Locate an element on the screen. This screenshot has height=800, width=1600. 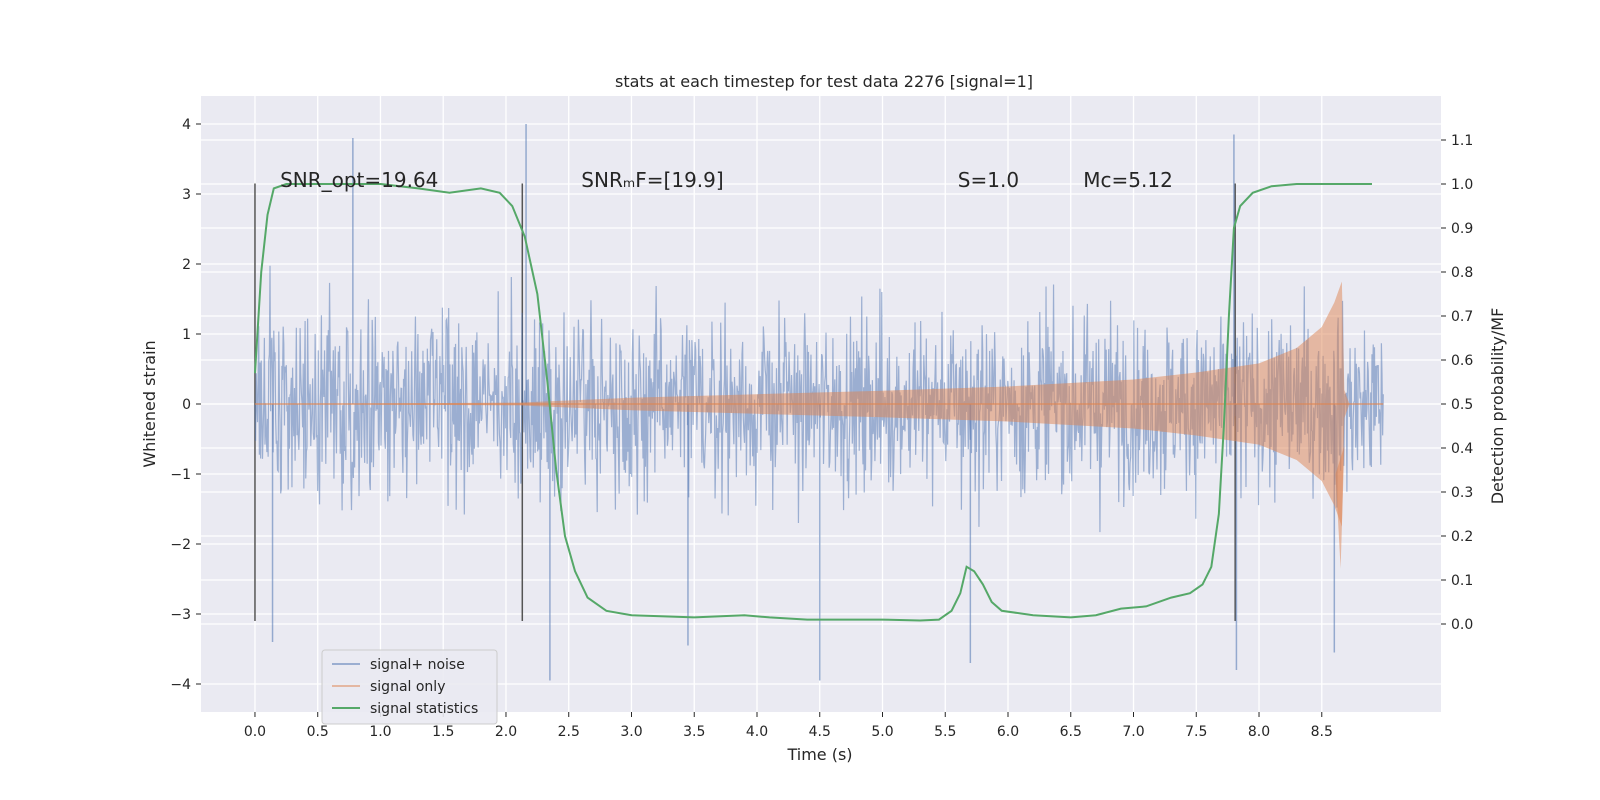
y-tick-label: 3 is located at coordinates (186, 195).